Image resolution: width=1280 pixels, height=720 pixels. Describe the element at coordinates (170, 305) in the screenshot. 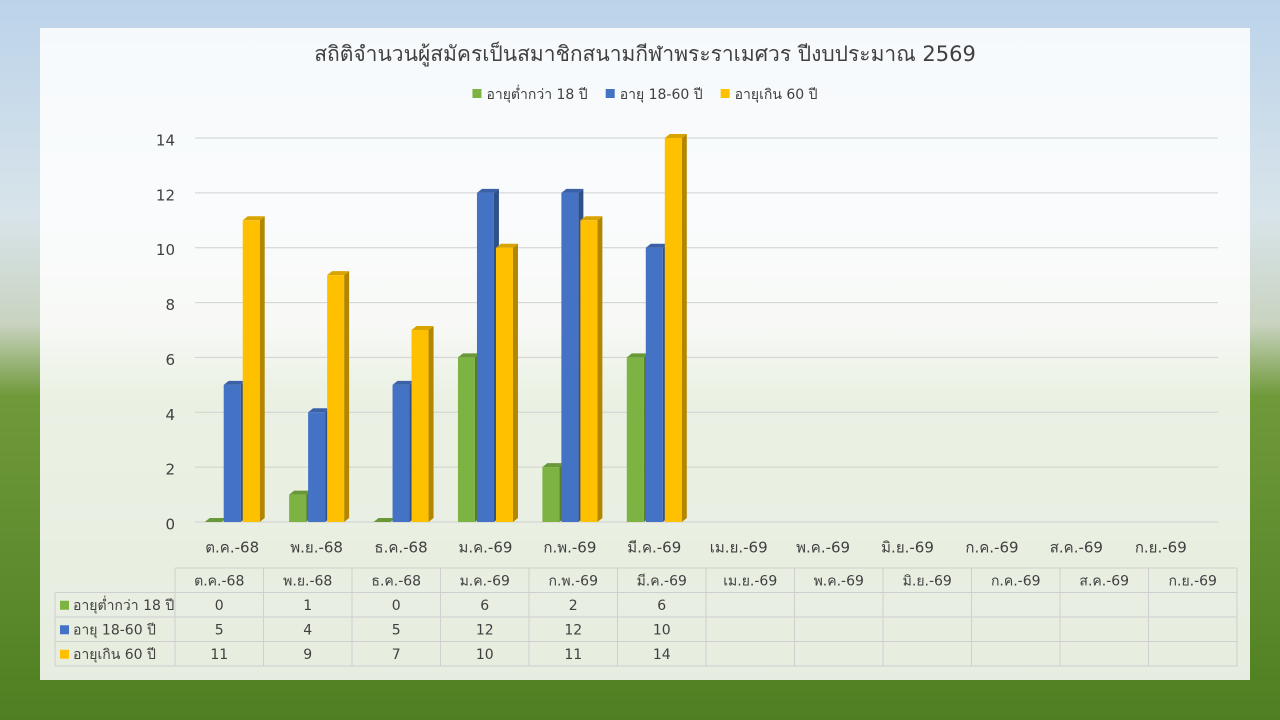

I see `y-tick-label: 8` at that location.